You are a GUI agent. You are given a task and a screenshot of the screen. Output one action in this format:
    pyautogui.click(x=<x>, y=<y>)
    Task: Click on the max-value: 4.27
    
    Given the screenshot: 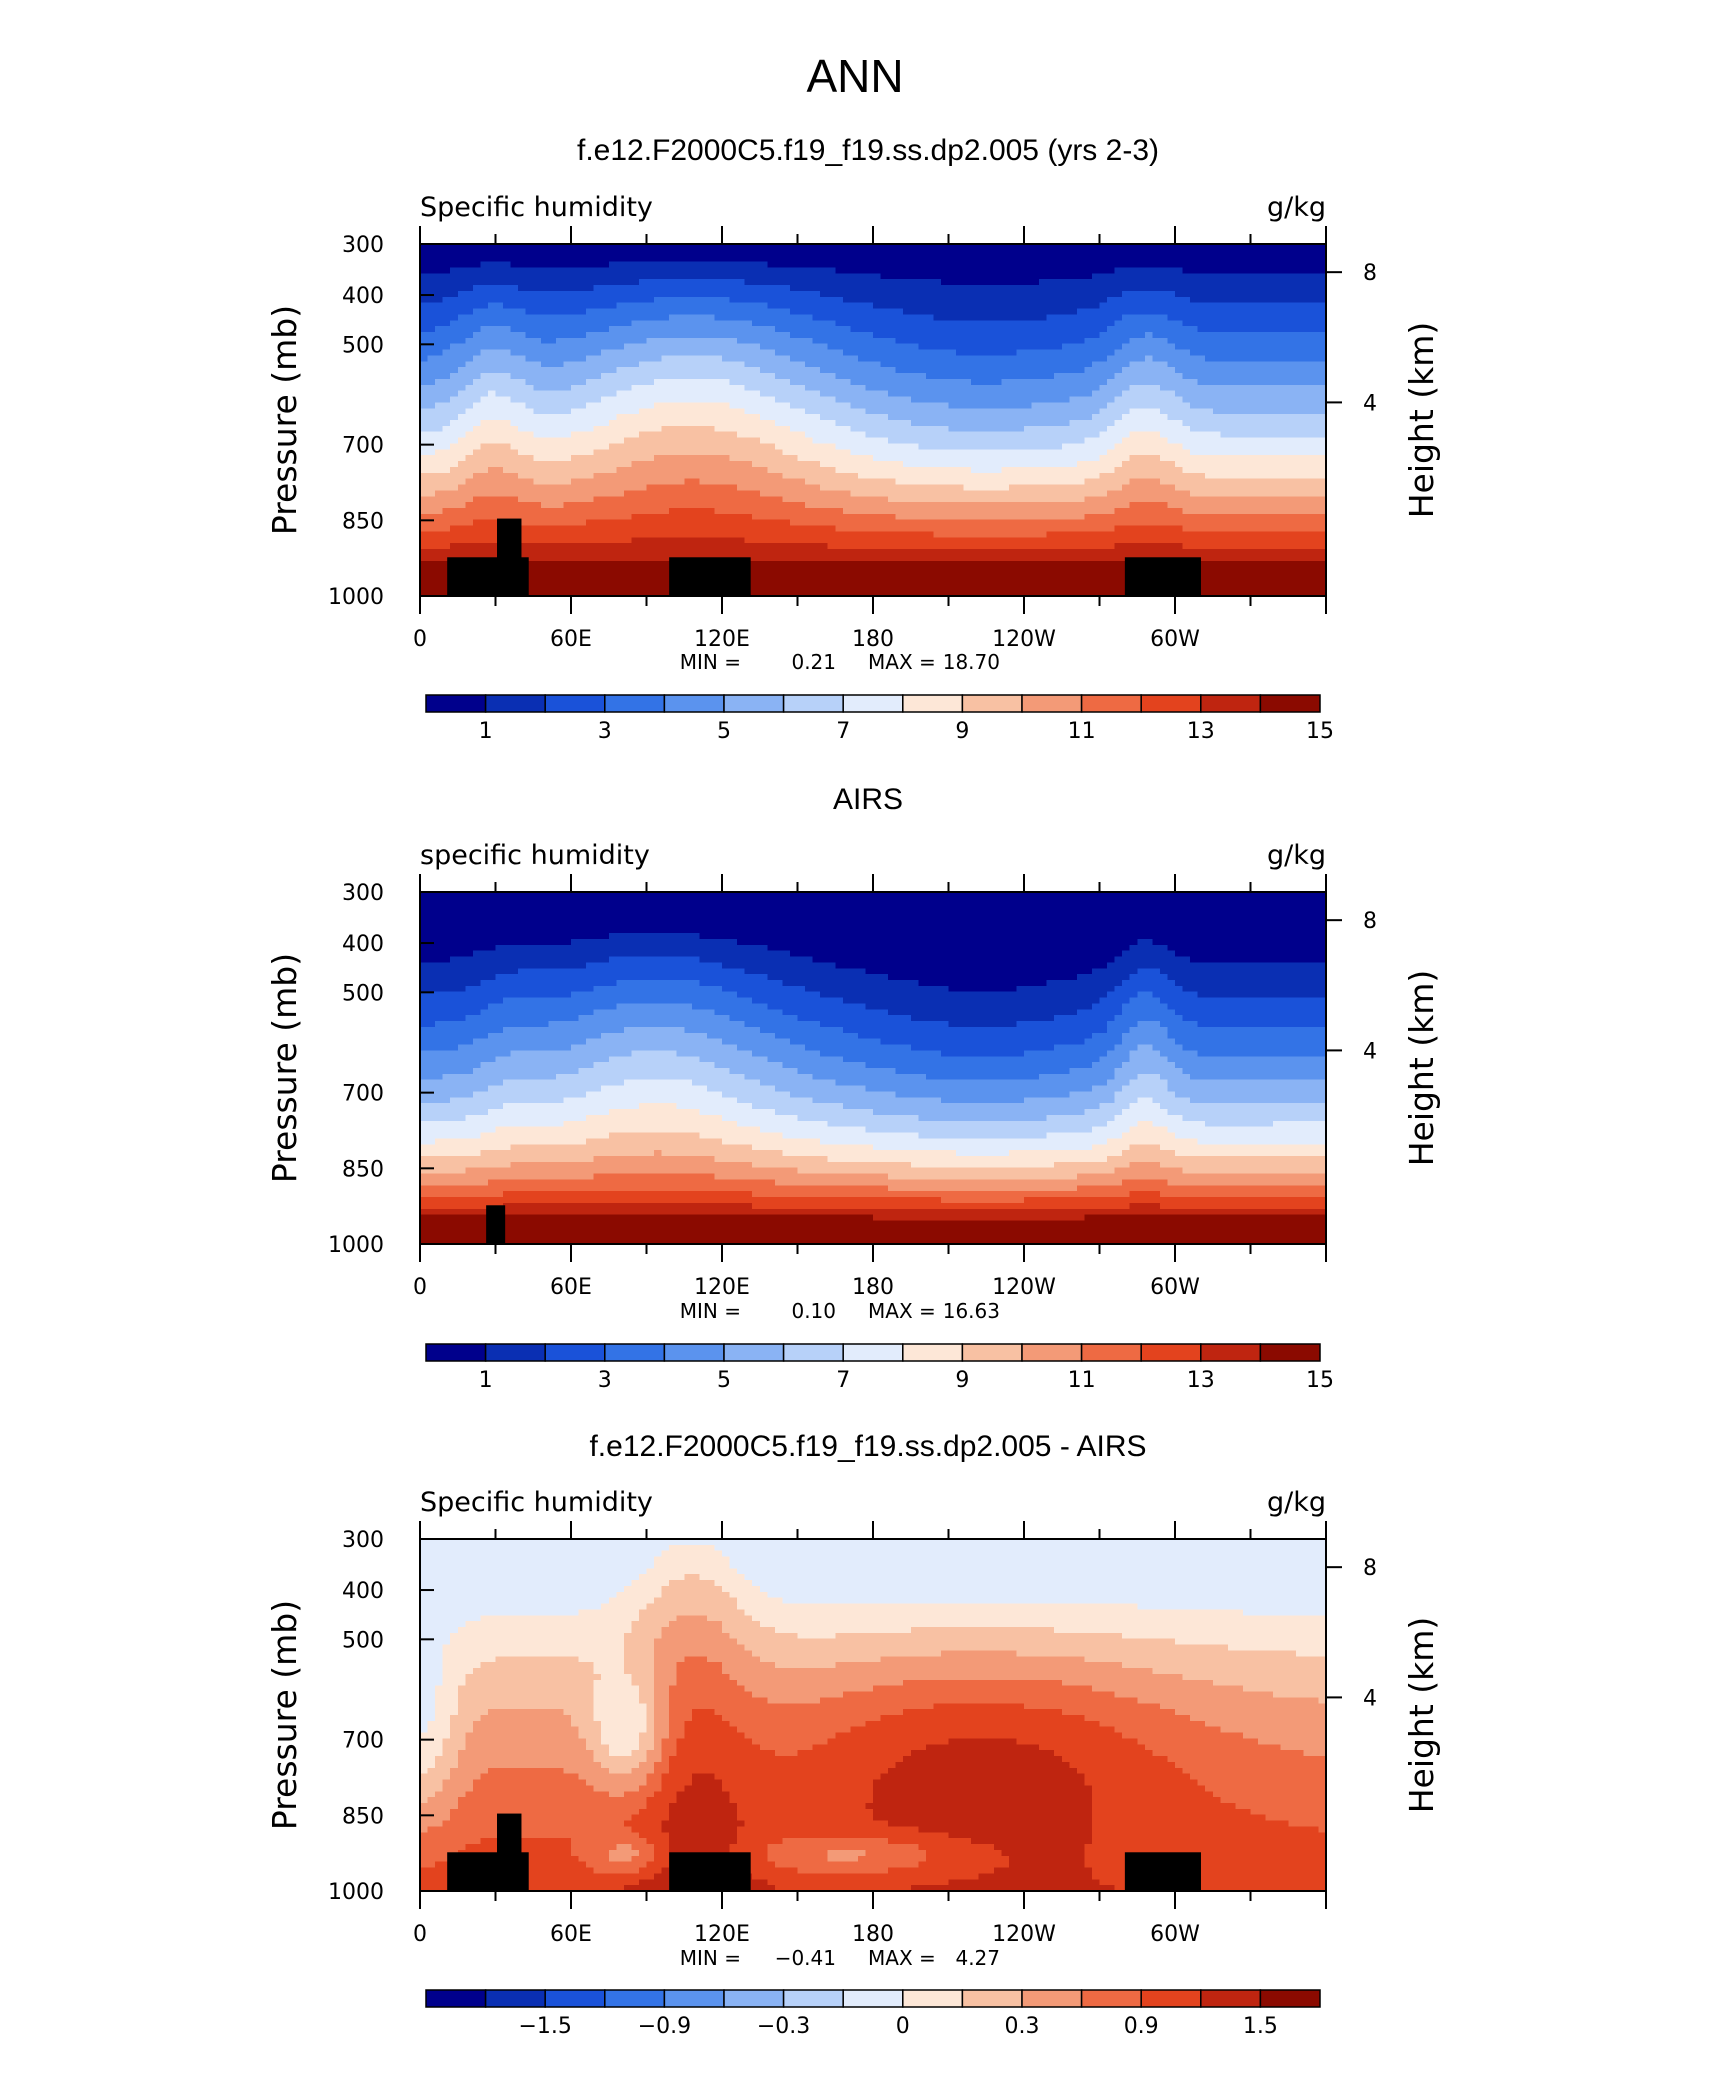 What is the action you would take?
    pyautogui.click(x=977, y=1958)
    